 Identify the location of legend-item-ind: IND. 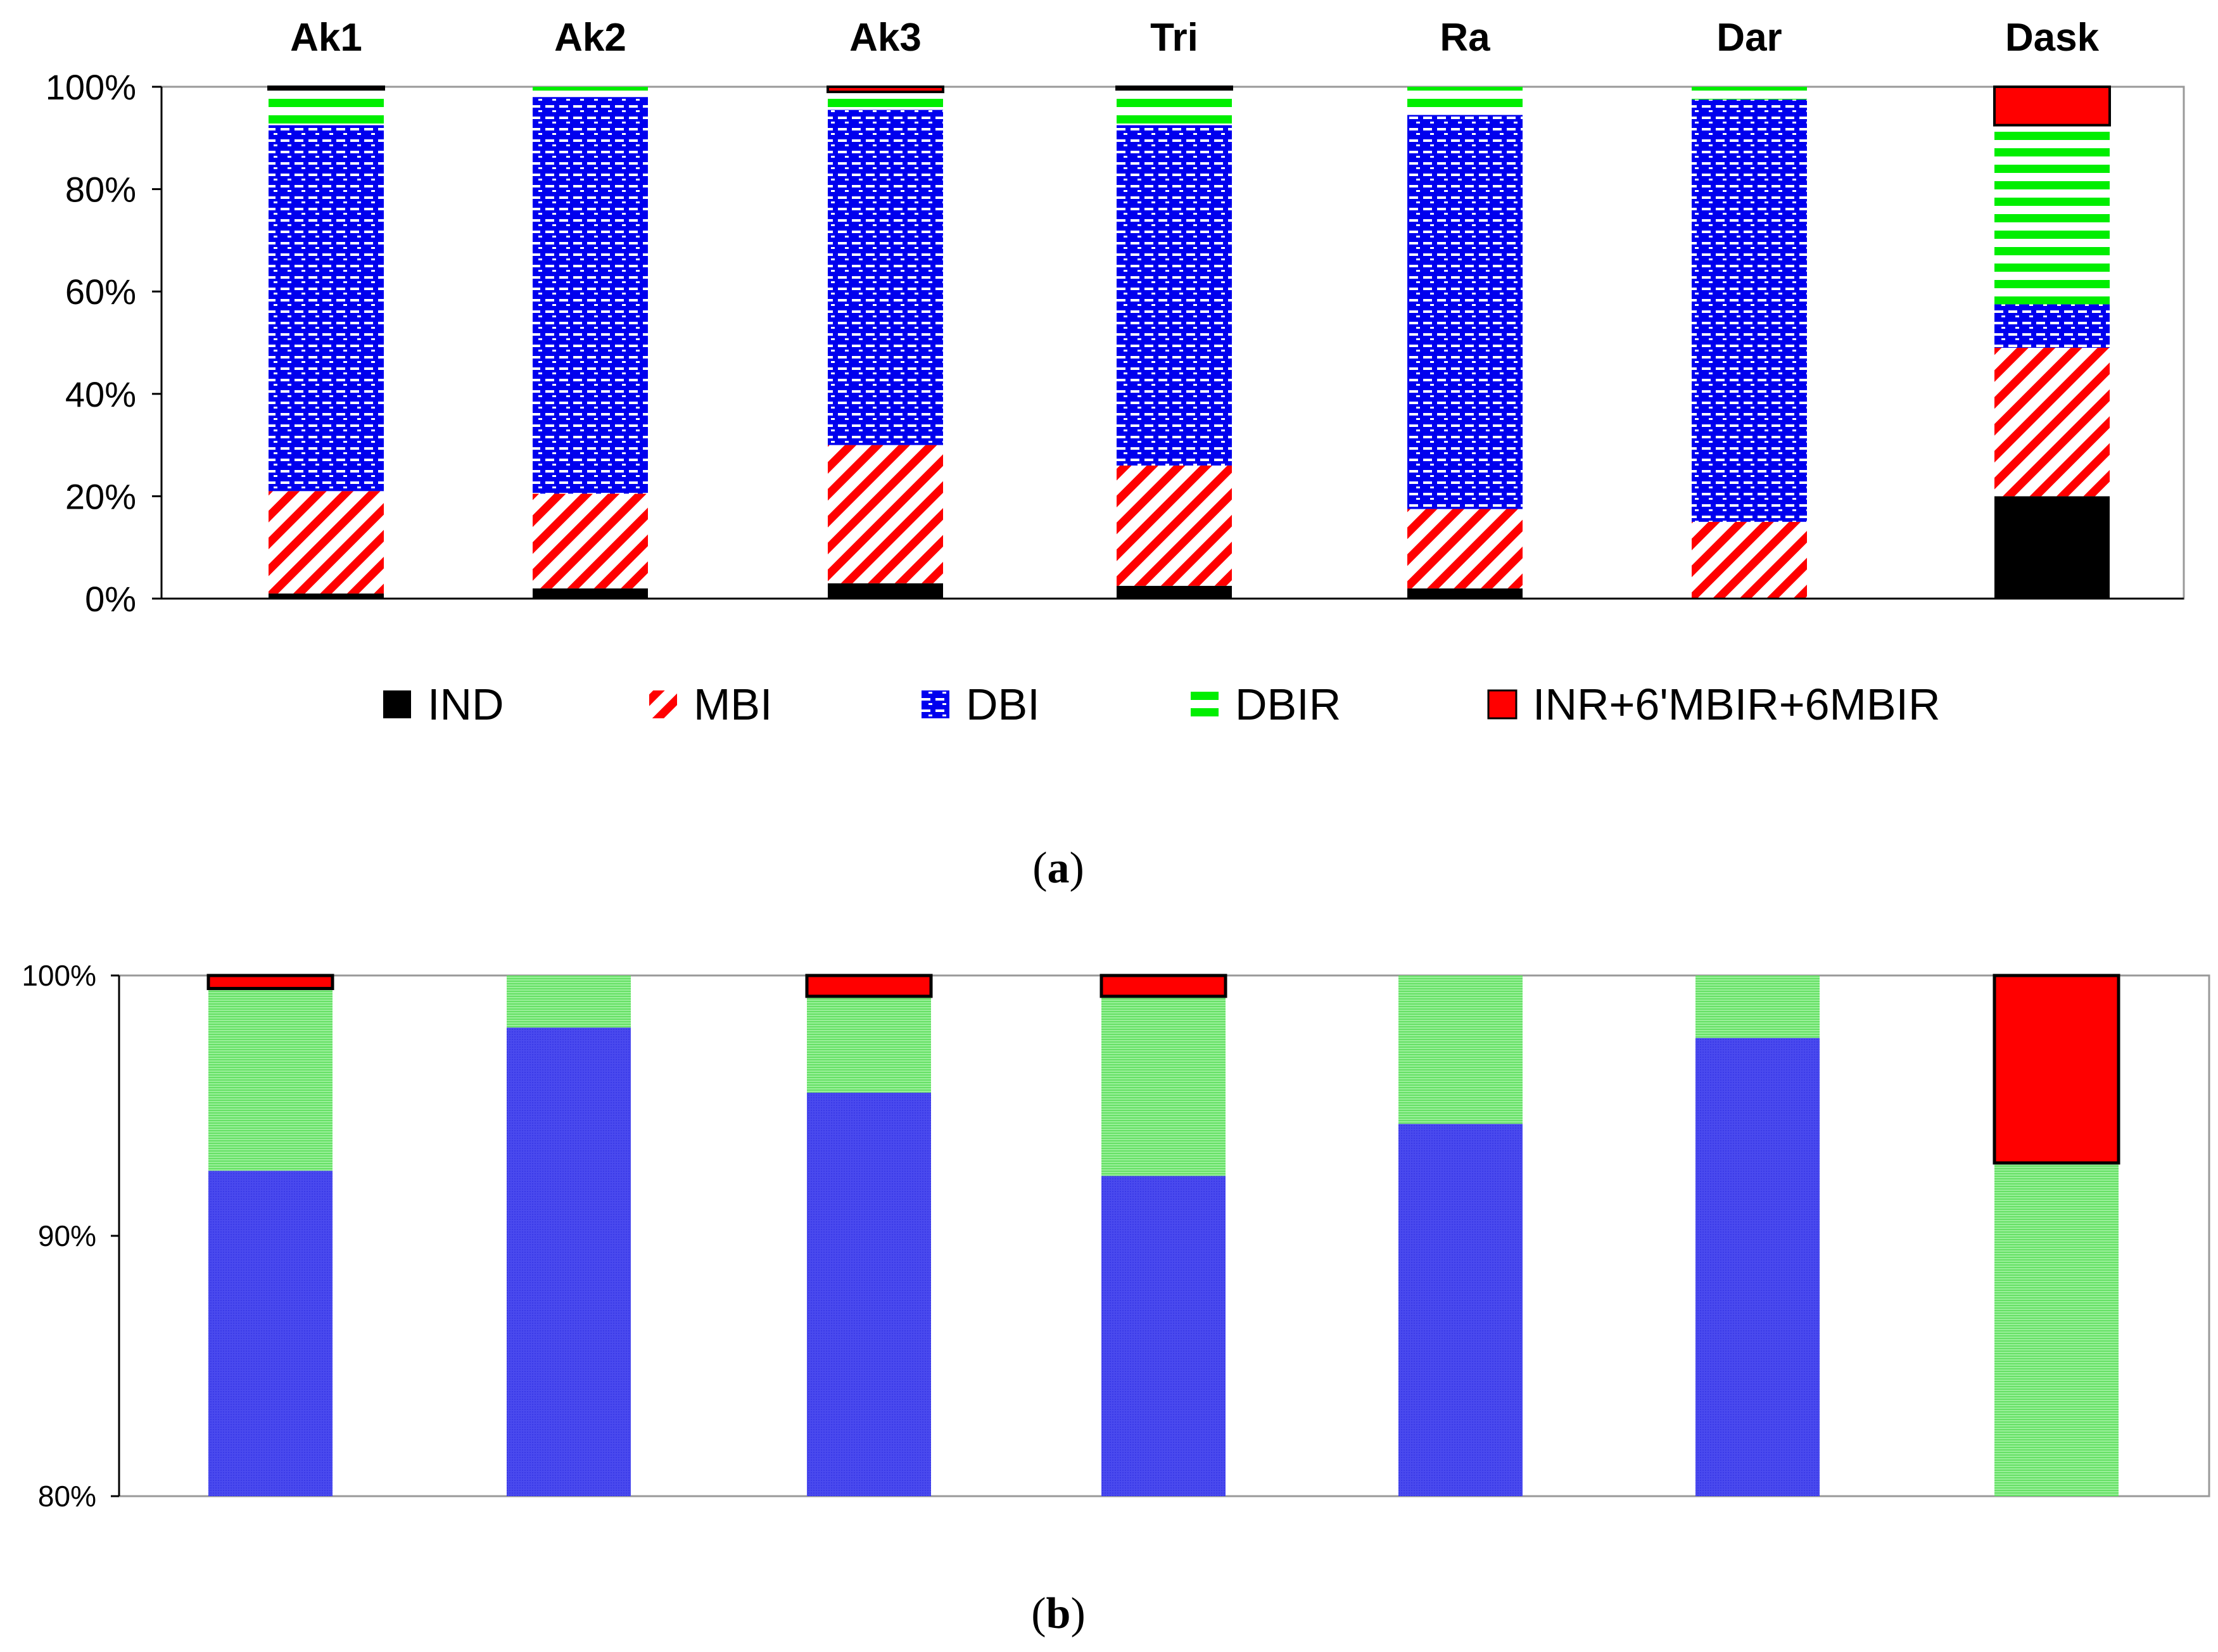
(443, 704).